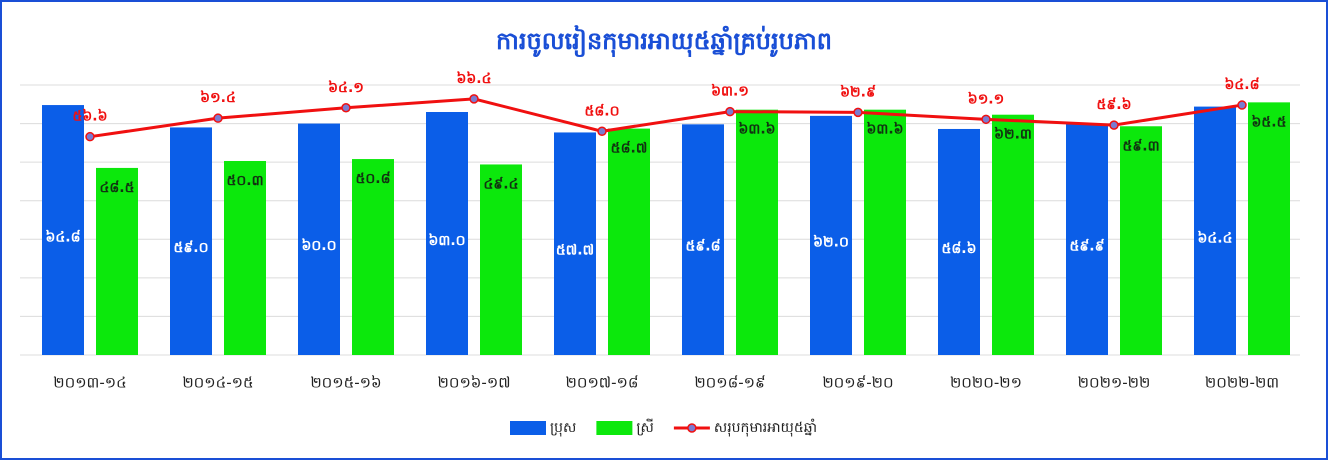 The image size is (1328, 460). Describe the element at coordinates (1114, 383) in the screenshot. I see `x-tick-label: ២០២១-២២` at that location.